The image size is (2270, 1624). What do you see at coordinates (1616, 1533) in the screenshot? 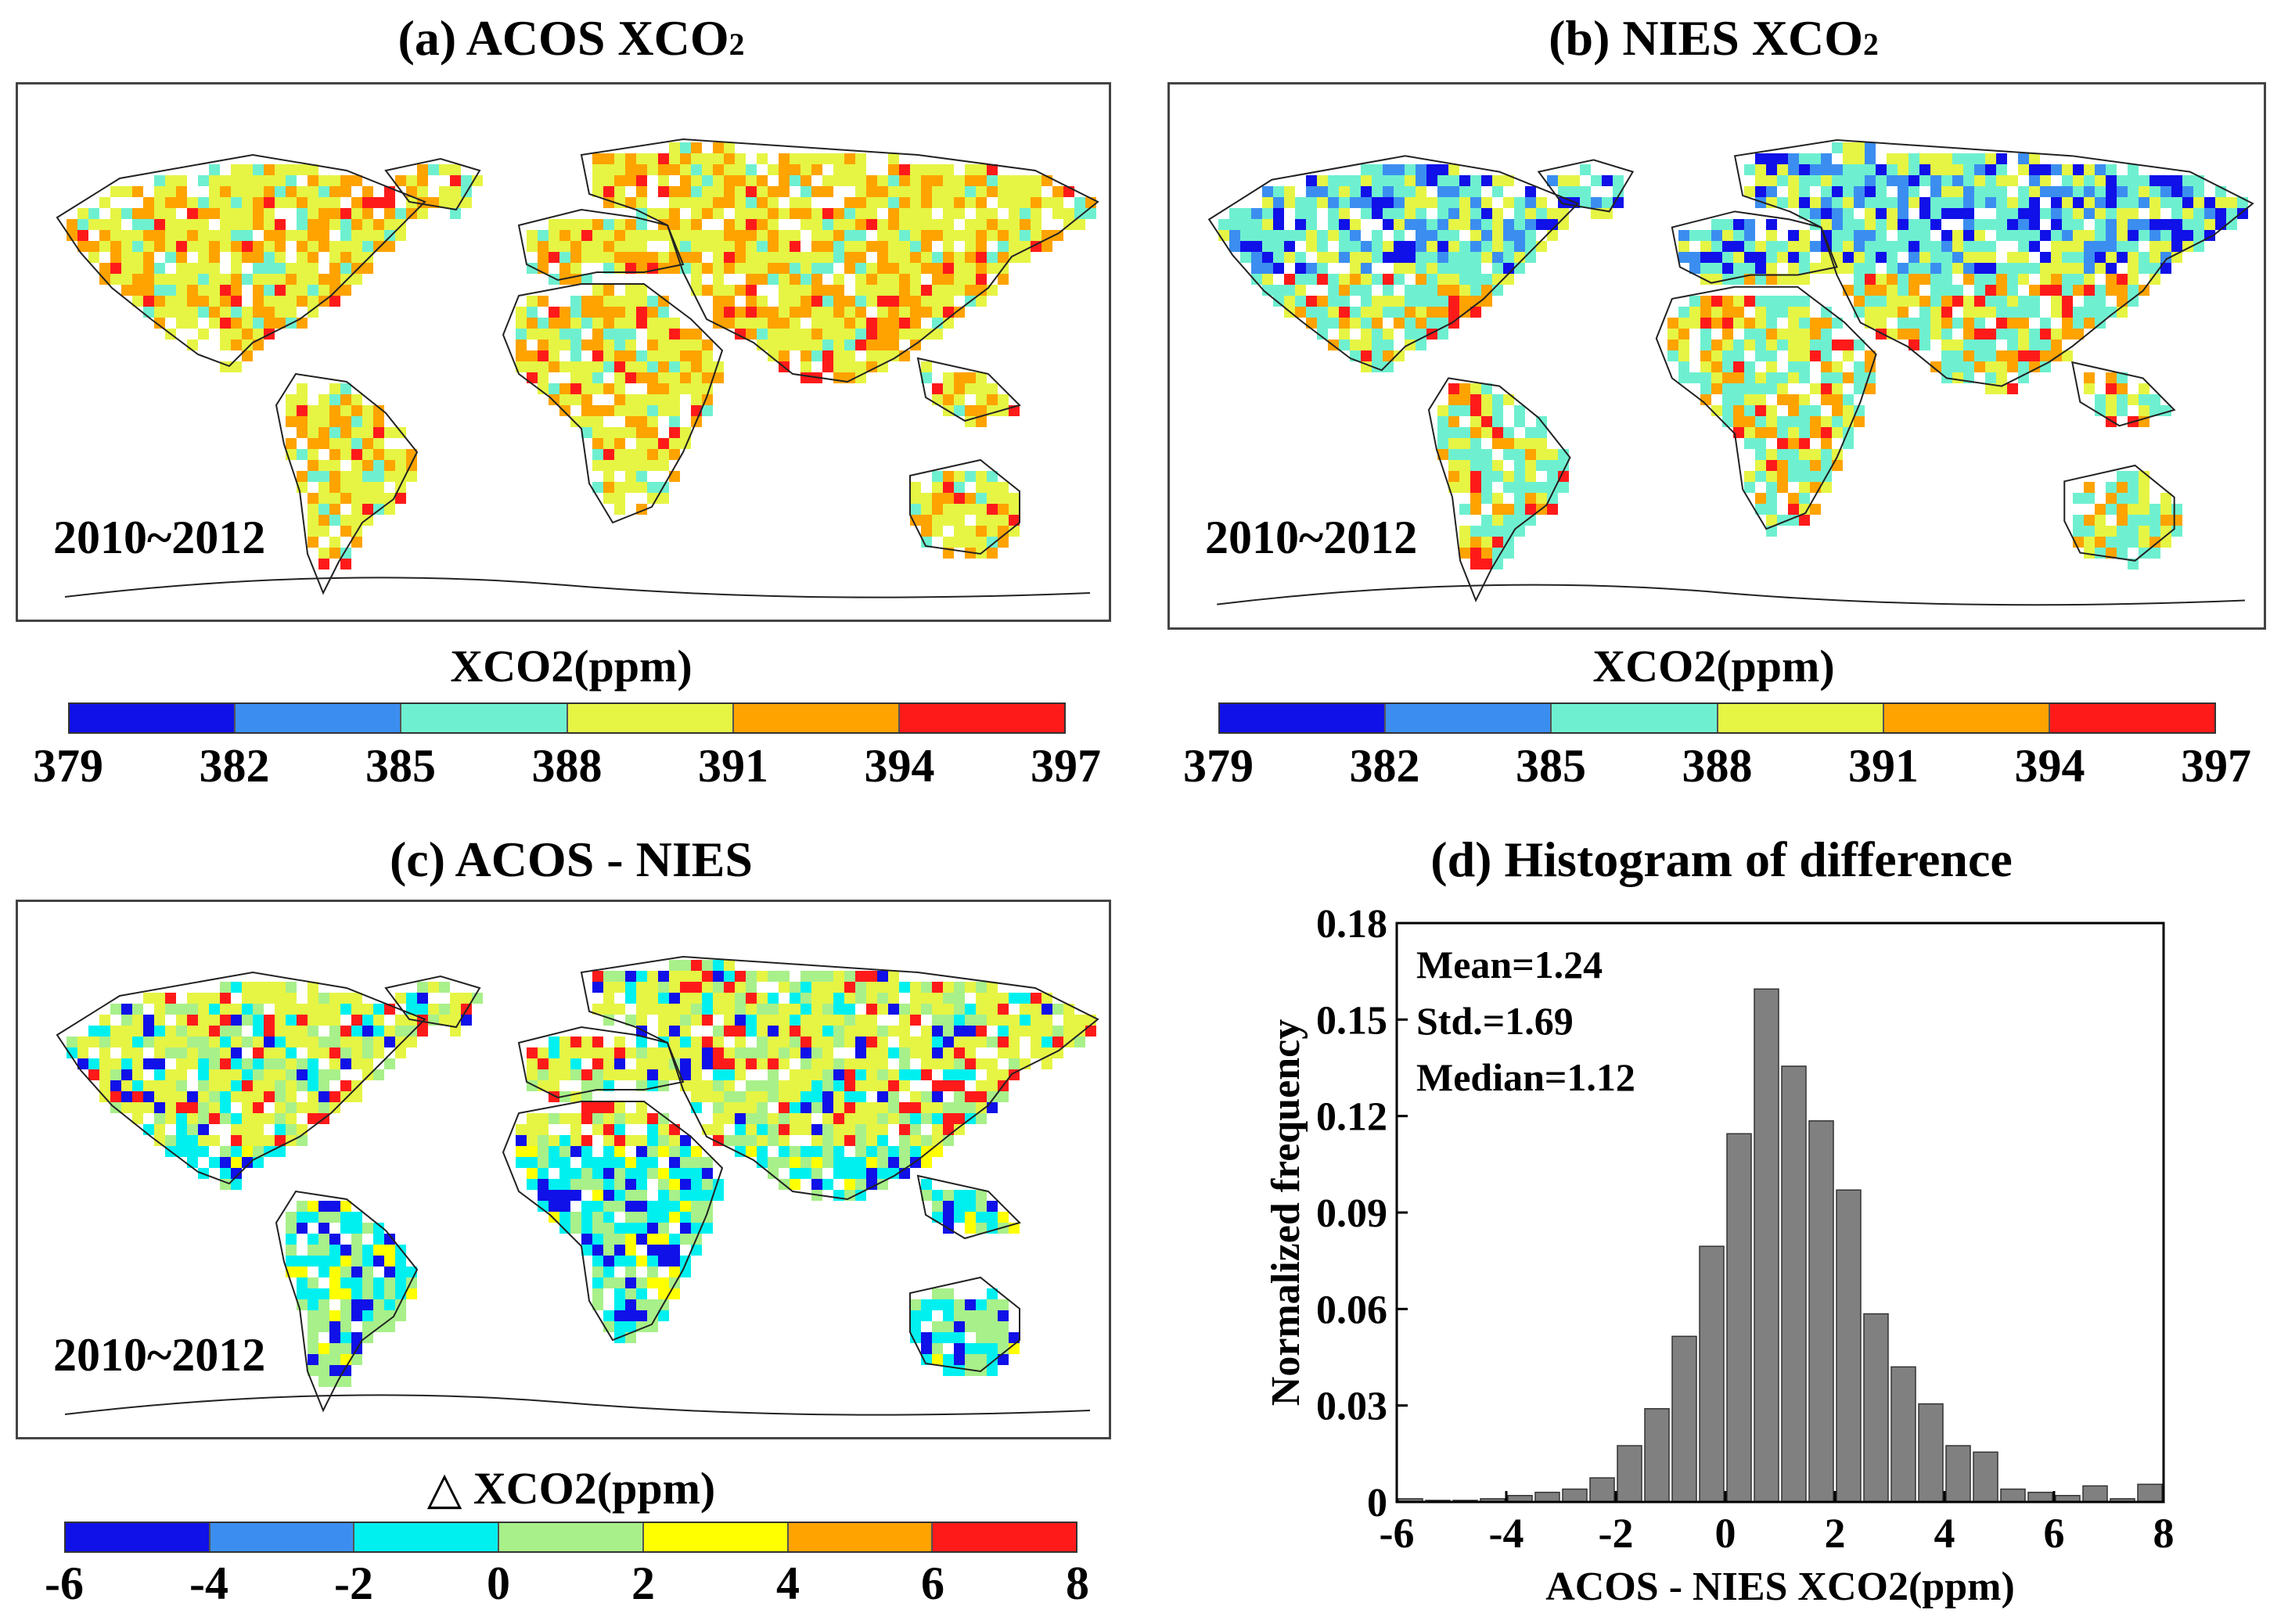
I see `x-tick-label: -2` at bounding box center [1616, 1533].